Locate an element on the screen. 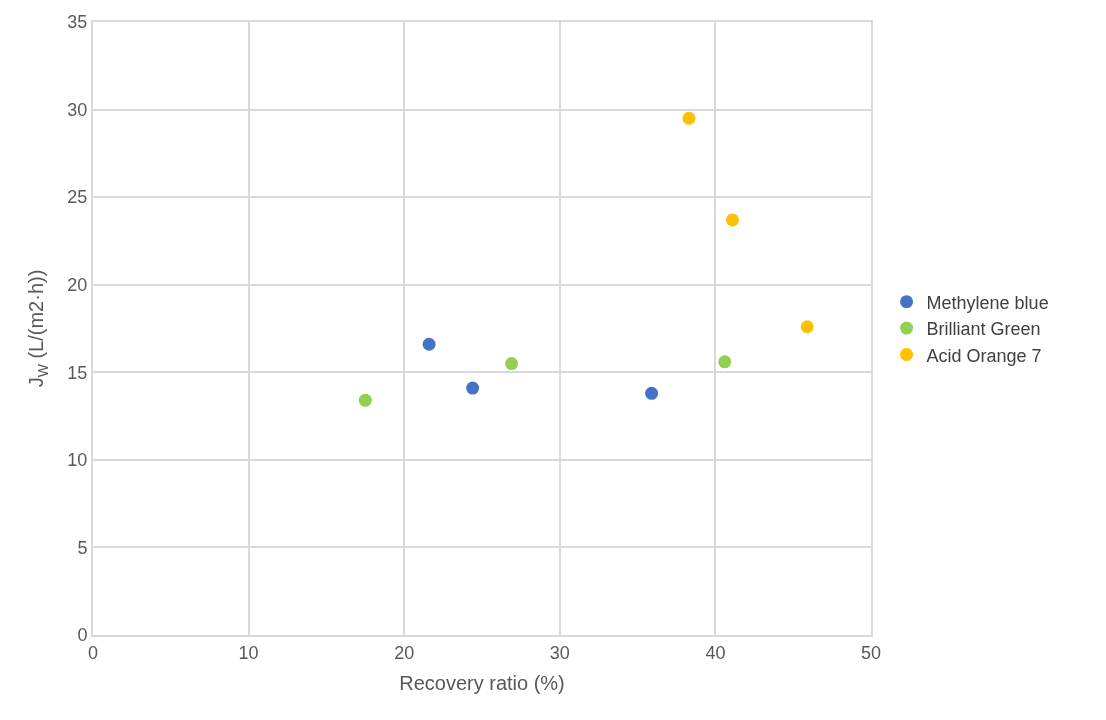  x-tick-label: 20 is located at coordinates (404, 652).